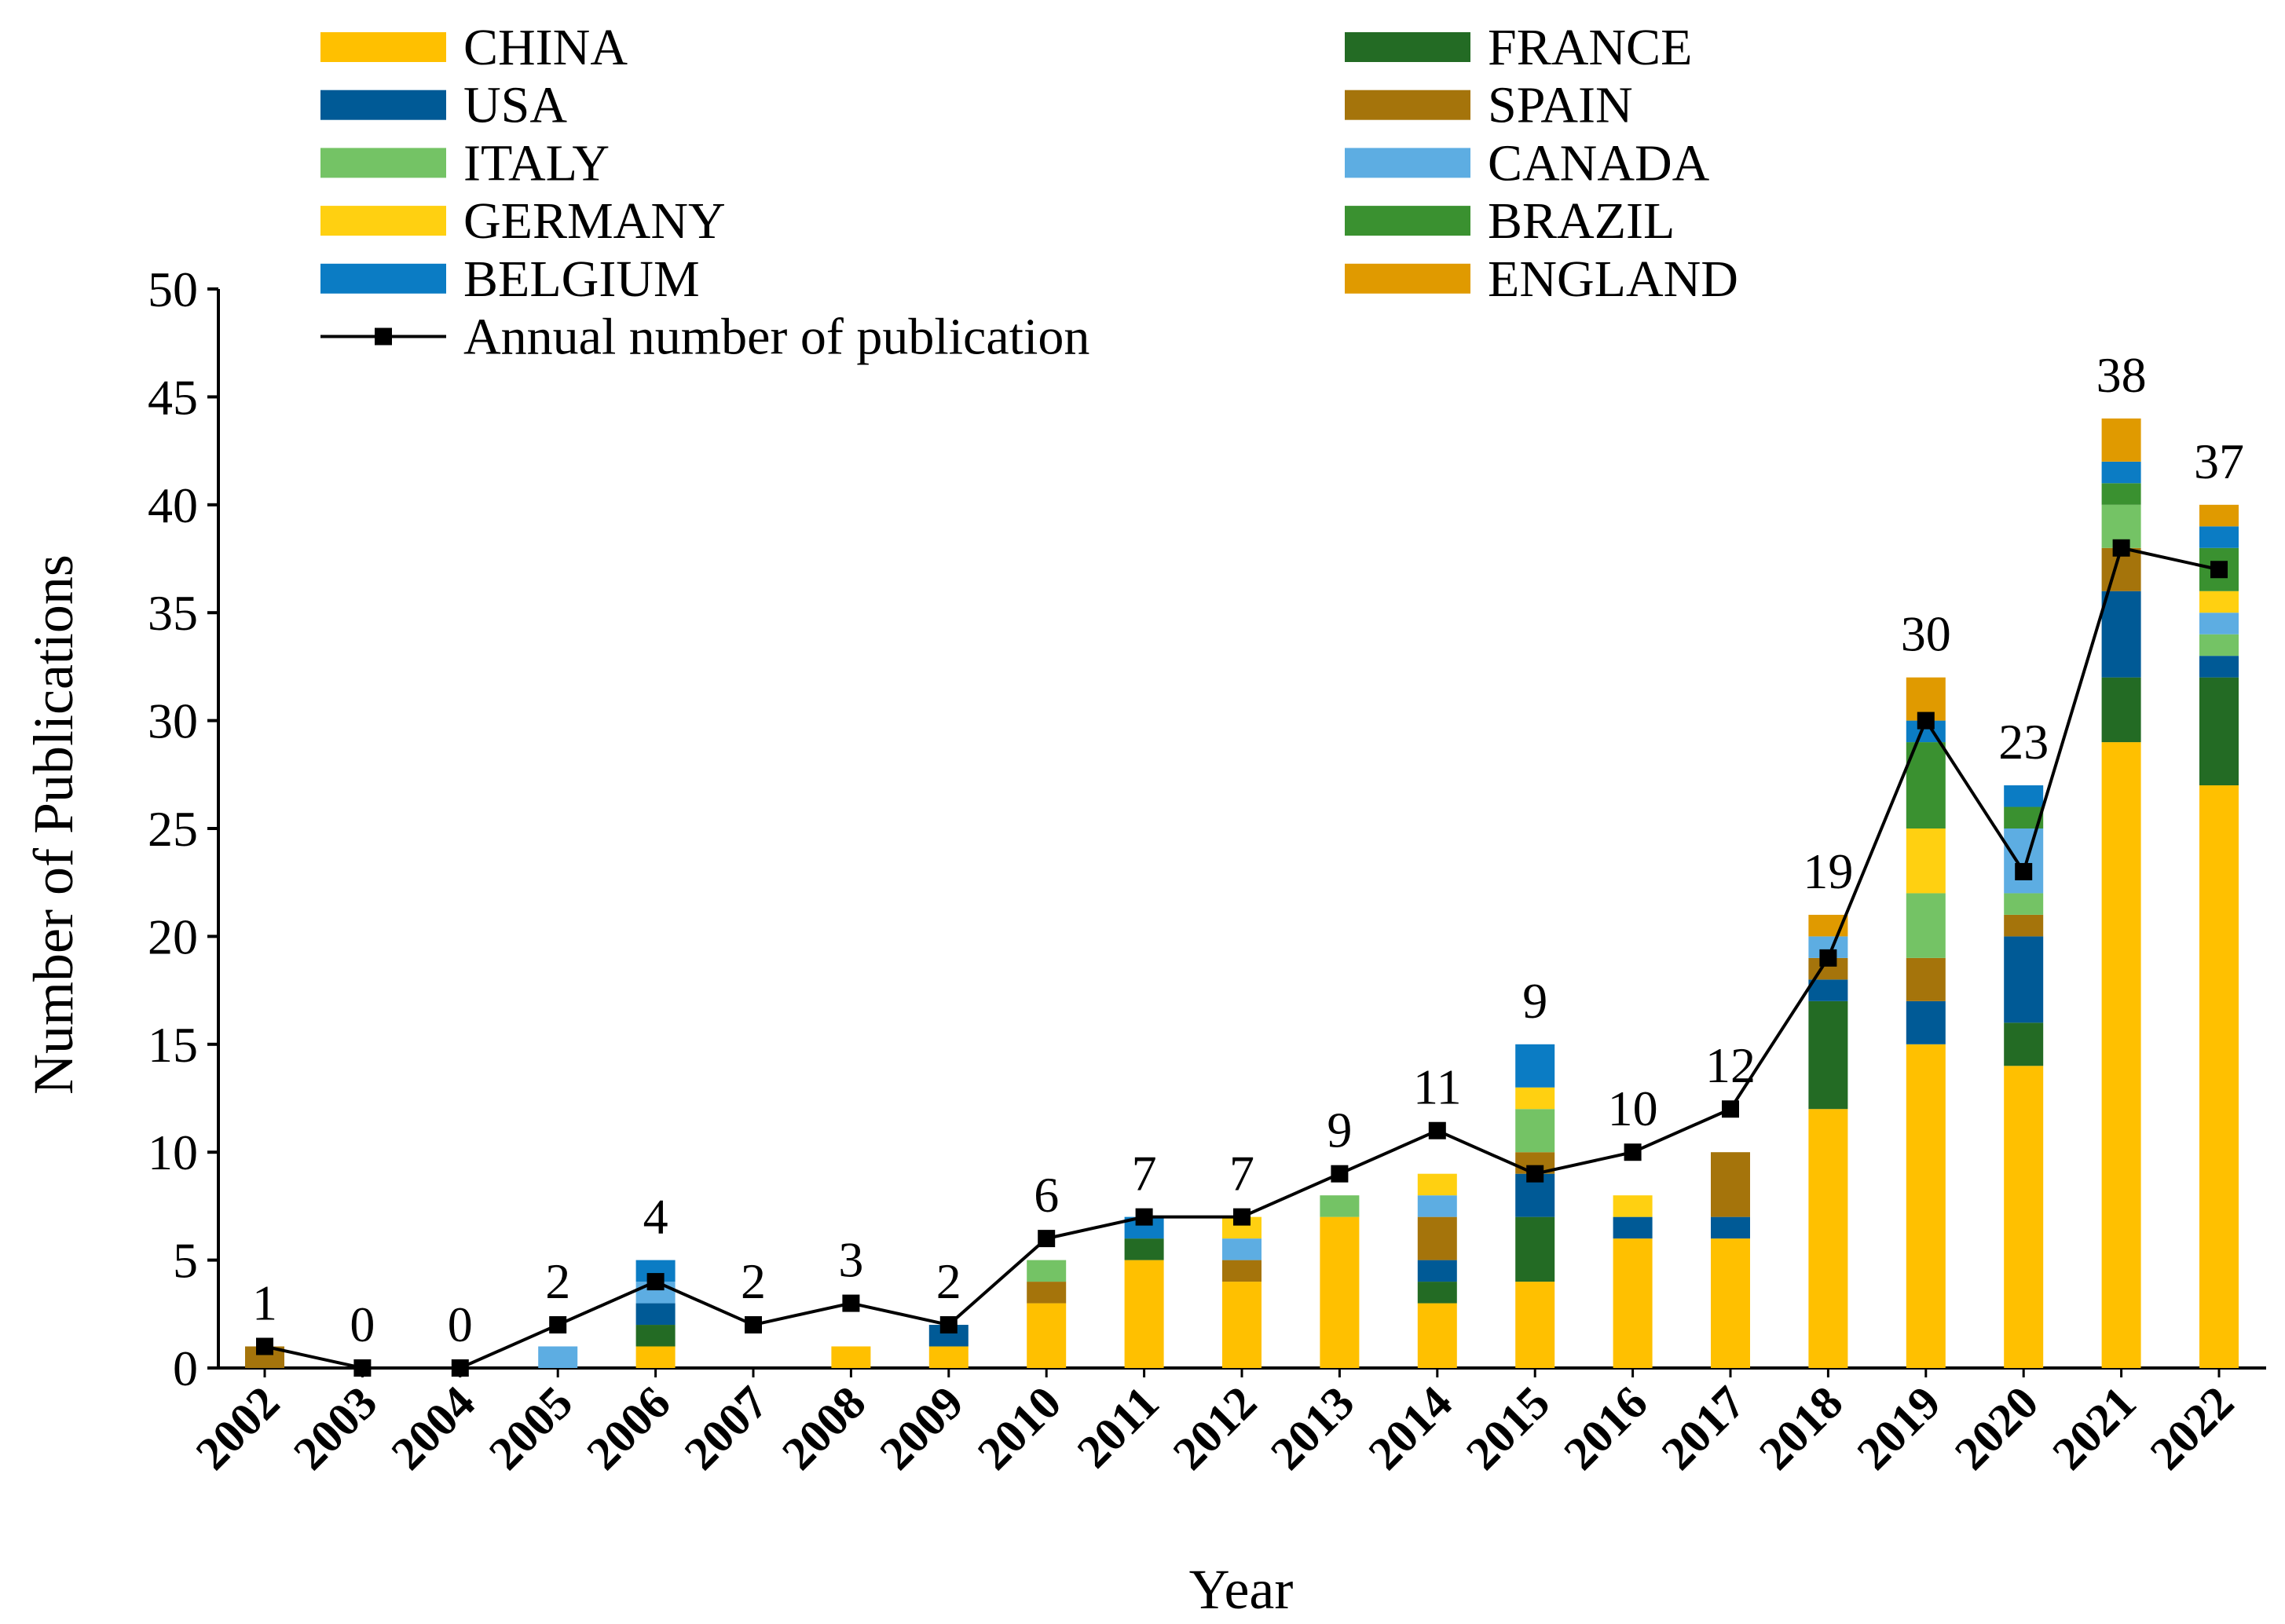 The image size is (2285, 1624). I want to click on legend-swatch-canada, so click(1407, 163).